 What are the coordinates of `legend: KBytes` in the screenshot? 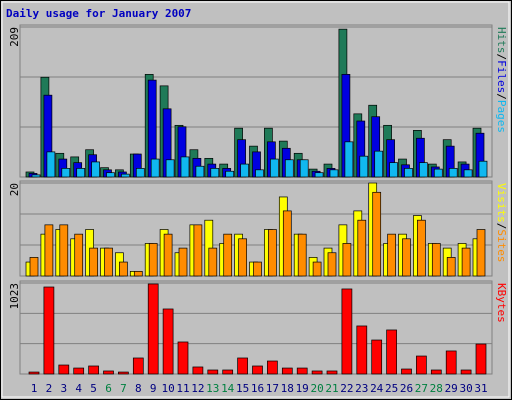 It's located at (501, 303).